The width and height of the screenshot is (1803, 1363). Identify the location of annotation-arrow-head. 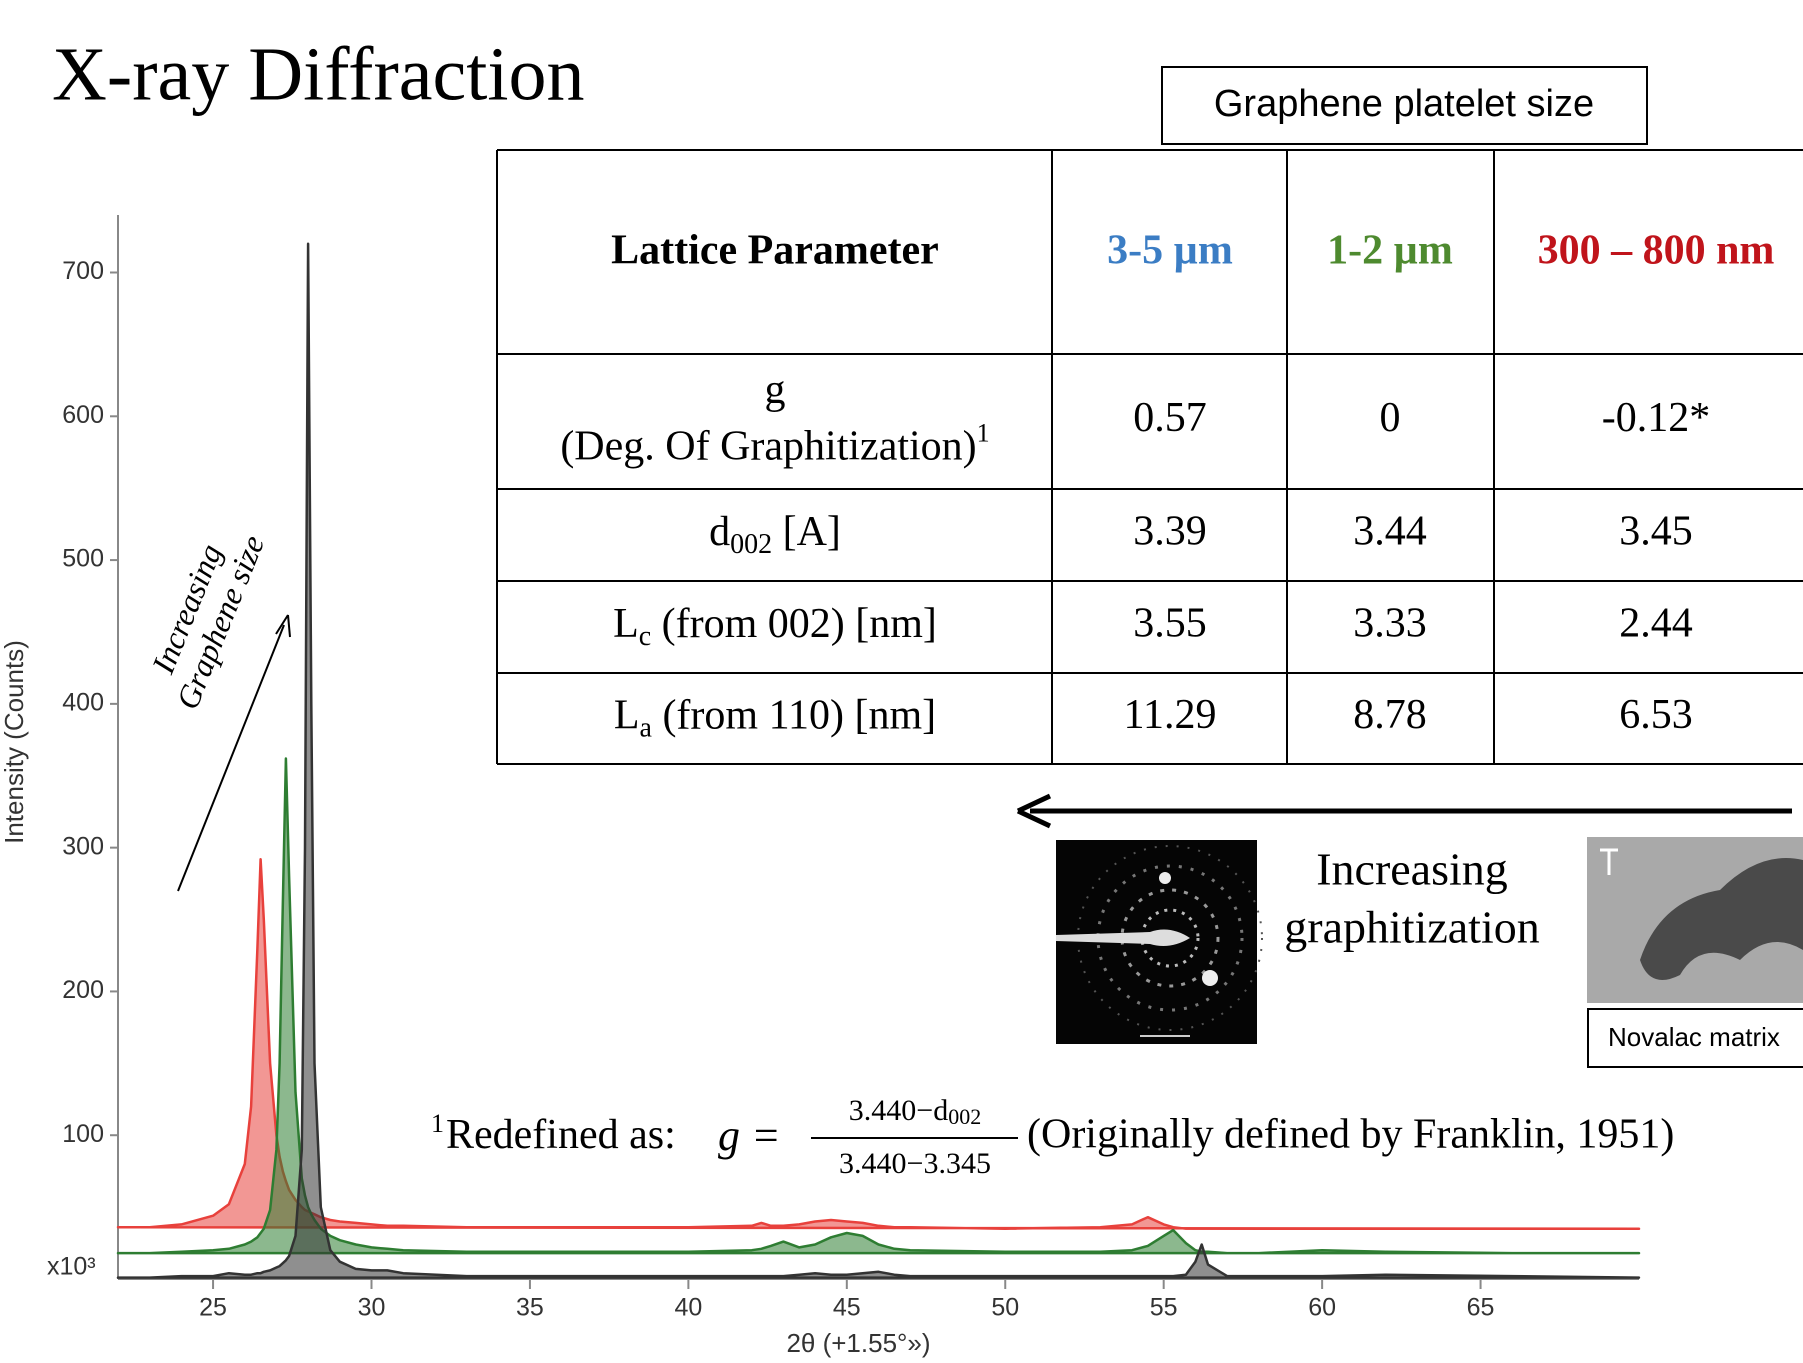
(283, 626).